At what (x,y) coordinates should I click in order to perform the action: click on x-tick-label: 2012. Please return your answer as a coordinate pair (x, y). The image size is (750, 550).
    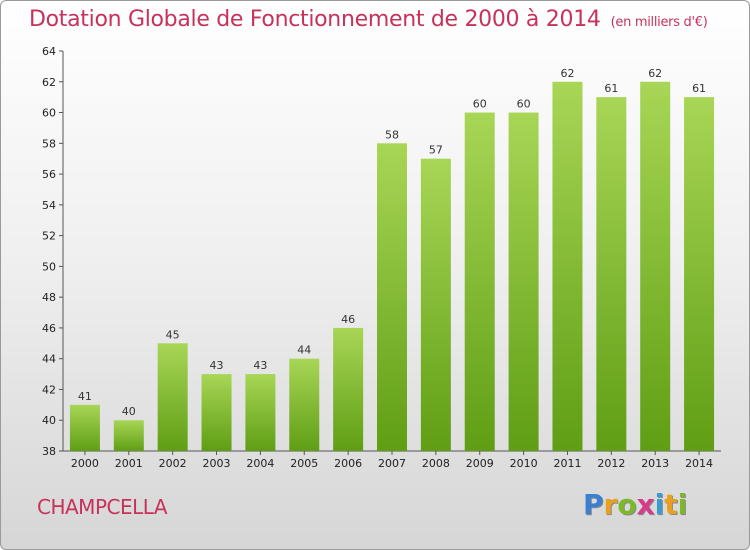
    Looking at the image, I should click on (611, 463).